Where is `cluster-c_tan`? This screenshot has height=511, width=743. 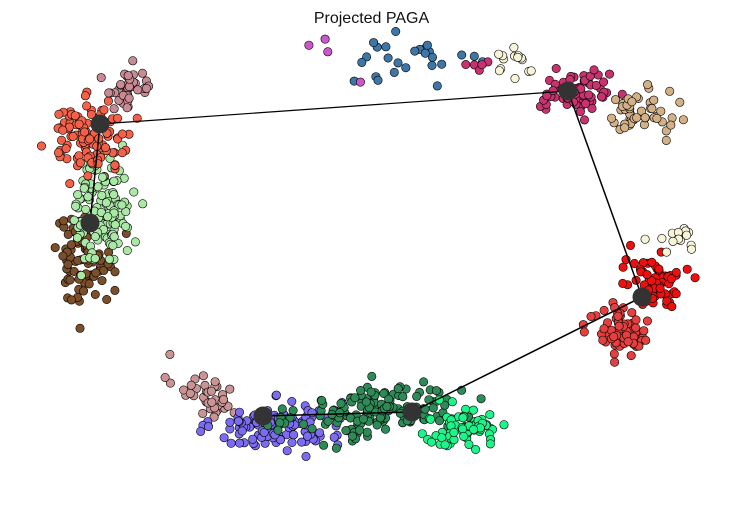
cluster-c_tan is located at coordinates (647, 112).